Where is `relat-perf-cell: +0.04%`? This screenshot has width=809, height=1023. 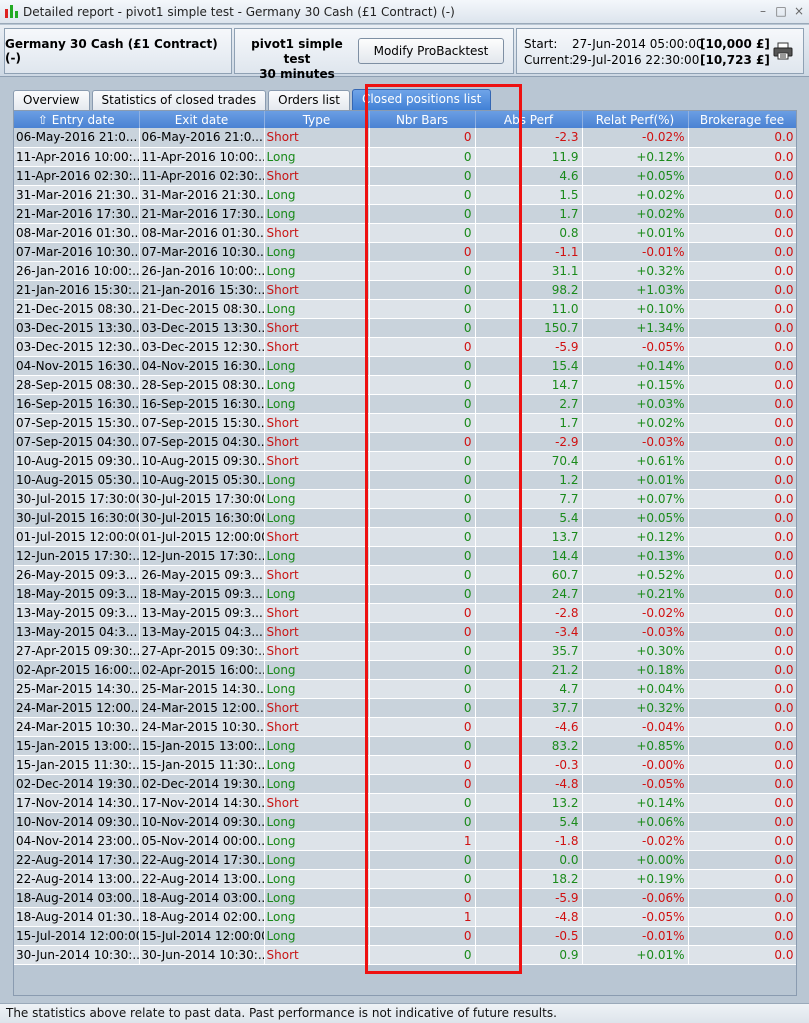
relat-perf-cell: +0.04% is located at coordinates (635, 689).